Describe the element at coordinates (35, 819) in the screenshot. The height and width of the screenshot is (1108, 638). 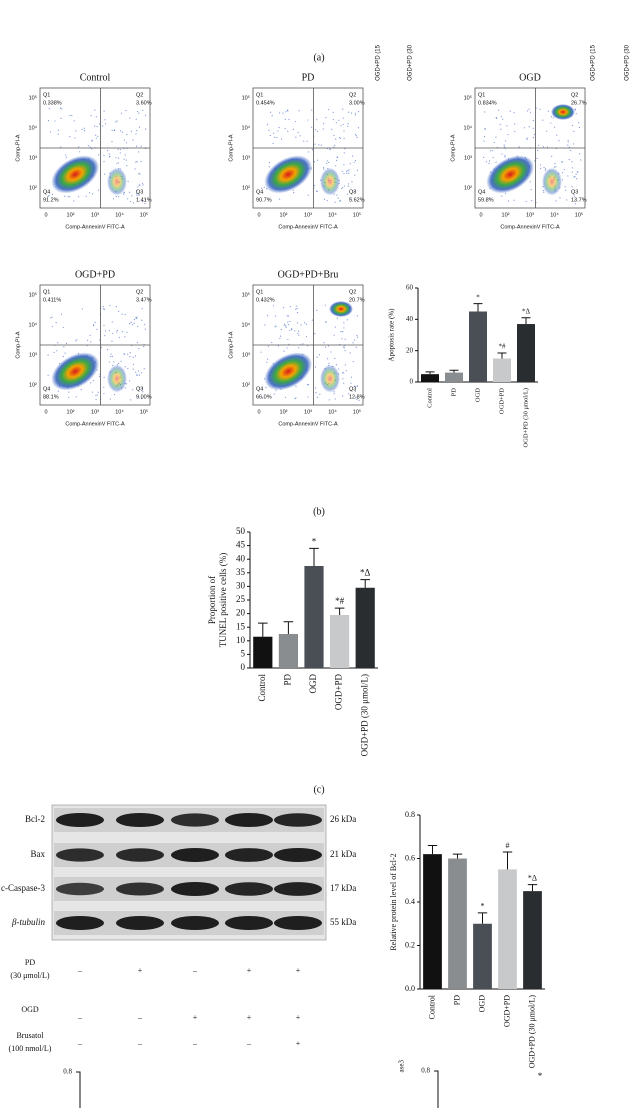
I see `protein-name: Bcl-2` at that location.